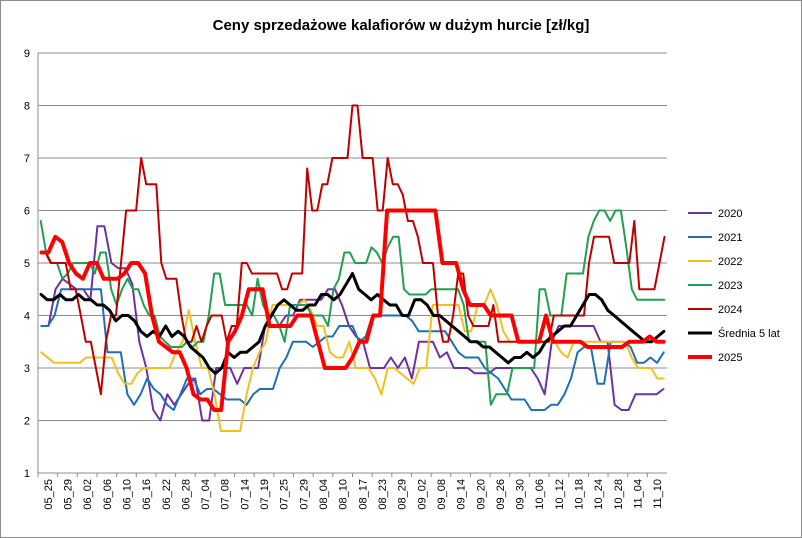  Describe the element at coordinates (580, 494) in the screenshot. I see `x-tick-label: 10_18` at that location.